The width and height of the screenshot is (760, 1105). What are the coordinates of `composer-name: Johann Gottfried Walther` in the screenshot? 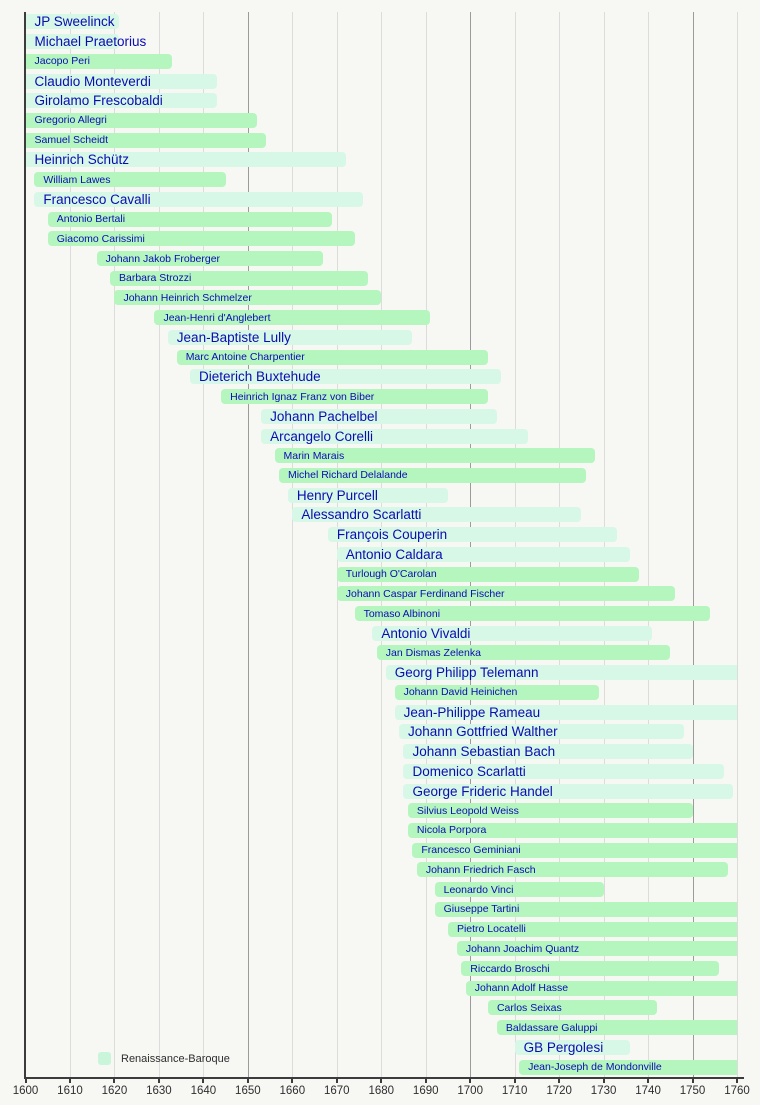 It's located at (483, 732).